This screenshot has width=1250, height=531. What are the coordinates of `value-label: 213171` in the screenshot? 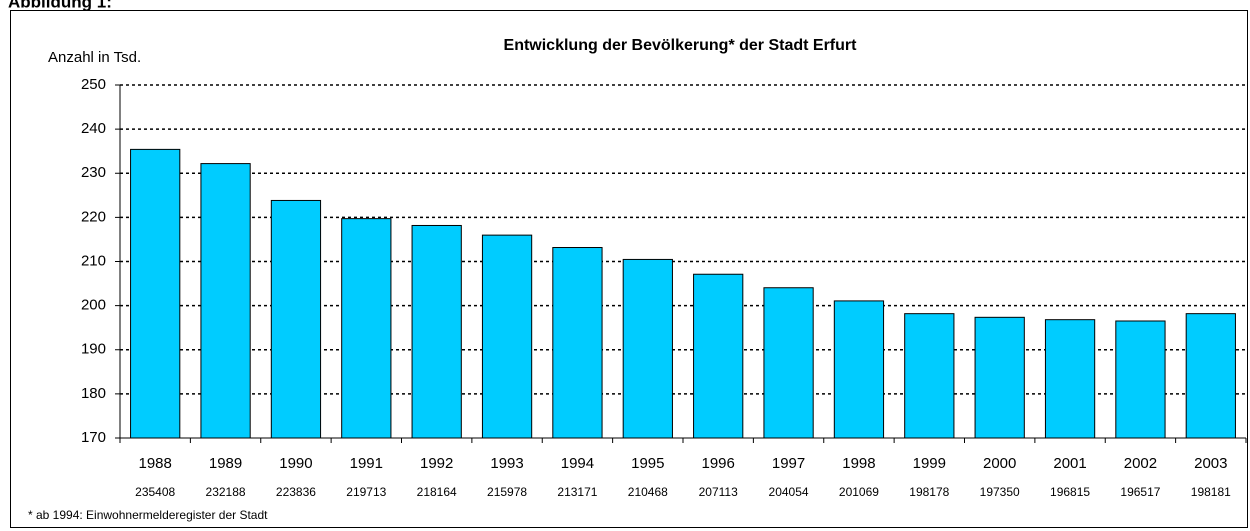 It's located at (577, 492).